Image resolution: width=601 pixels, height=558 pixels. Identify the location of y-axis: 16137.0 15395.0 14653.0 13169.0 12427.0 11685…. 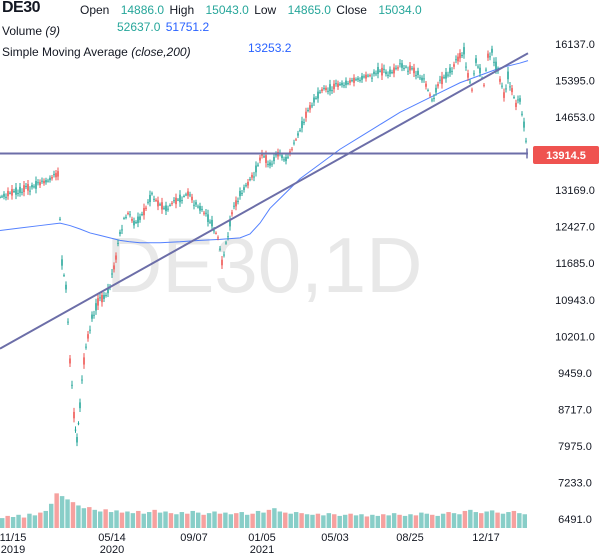
(575, 282).